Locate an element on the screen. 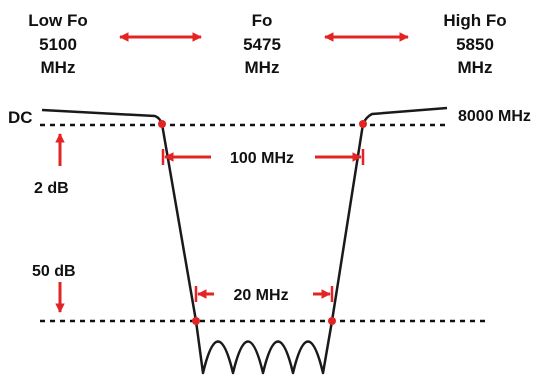 The width and height of the screenshot is (553, 378). marker-bottom-left is located at coordinates (196, 321).